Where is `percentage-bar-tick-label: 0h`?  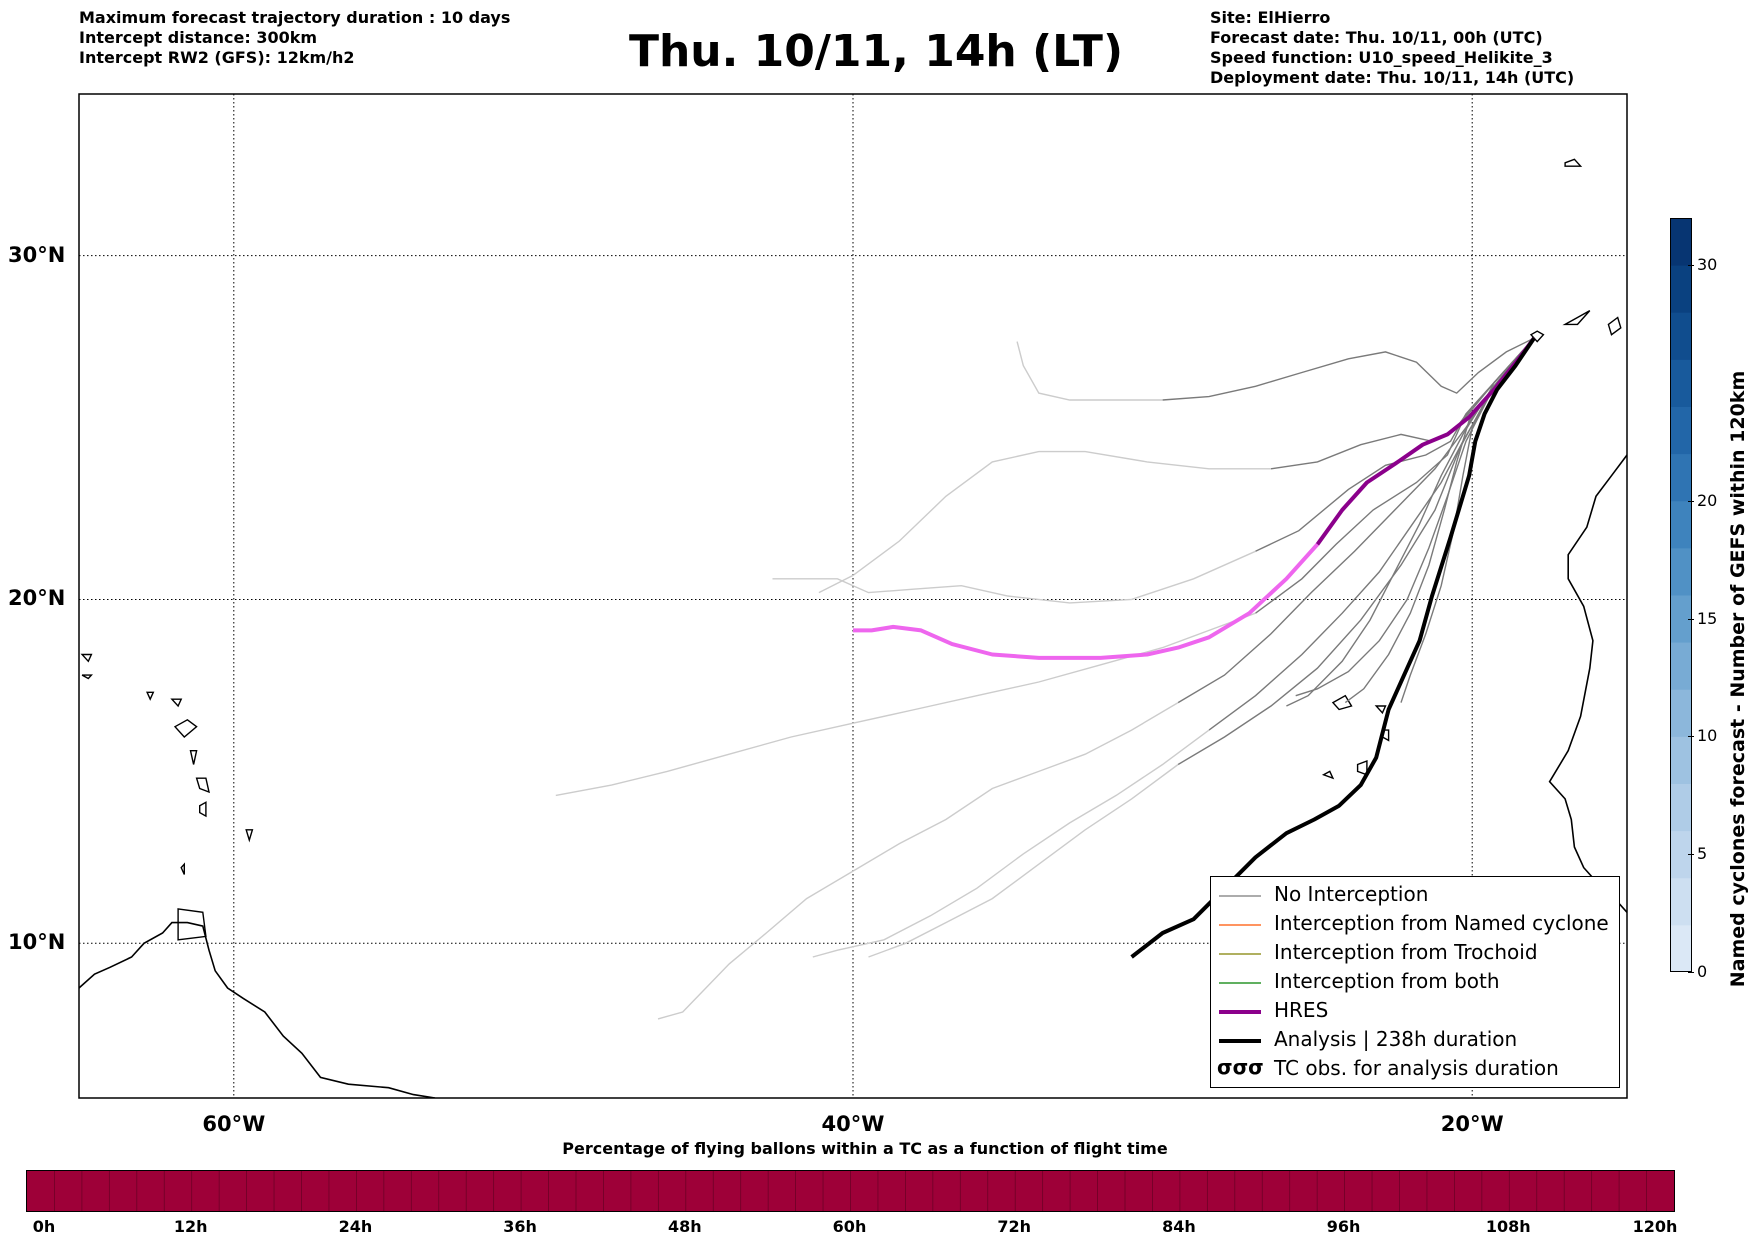
percentage-bar-tick-label: 0h is located at coordinates (44, 1226).